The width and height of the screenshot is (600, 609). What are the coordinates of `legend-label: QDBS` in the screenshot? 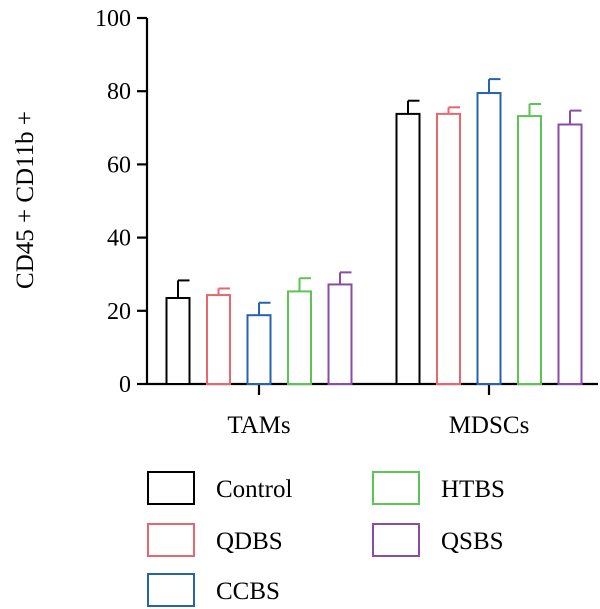 It's located at (249, 541).